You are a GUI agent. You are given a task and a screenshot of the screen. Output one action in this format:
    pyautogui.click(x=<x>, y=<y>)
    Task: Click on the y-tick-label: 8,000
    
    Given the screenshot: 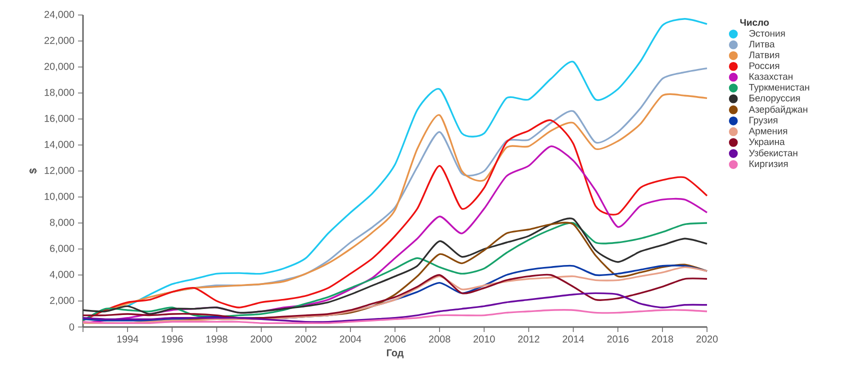 What is the action you would take?
    pyautogui.click(x=62, y=223)
    